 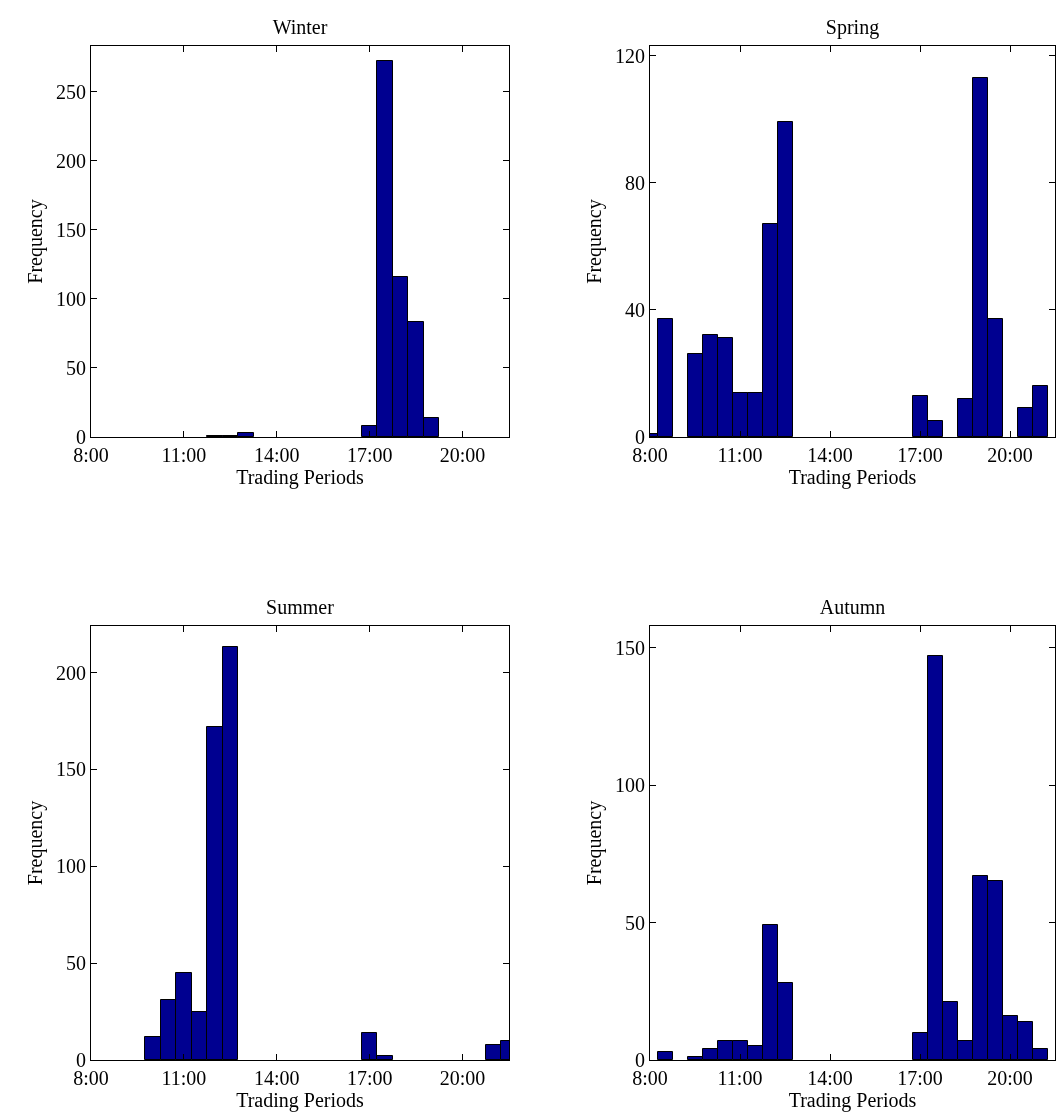 I want to click on y-tick-label: 80, so click(x=635, y=182).